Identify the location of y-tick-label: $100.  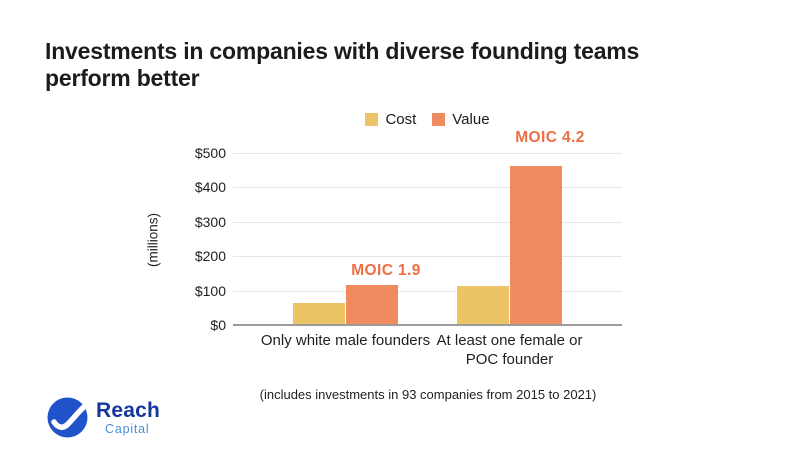
(210, 290).